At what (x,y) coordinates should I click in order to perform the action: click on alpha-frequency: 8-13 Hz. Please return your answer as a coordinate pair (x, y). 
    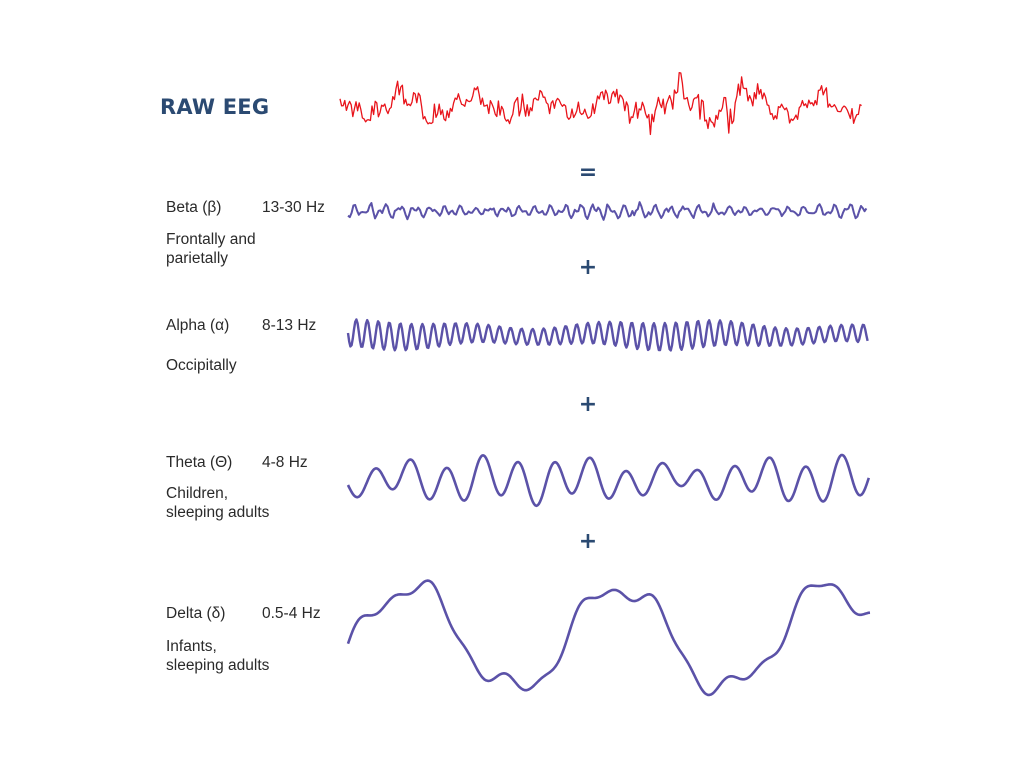
    Looking at the image, I should click on (289, 325).